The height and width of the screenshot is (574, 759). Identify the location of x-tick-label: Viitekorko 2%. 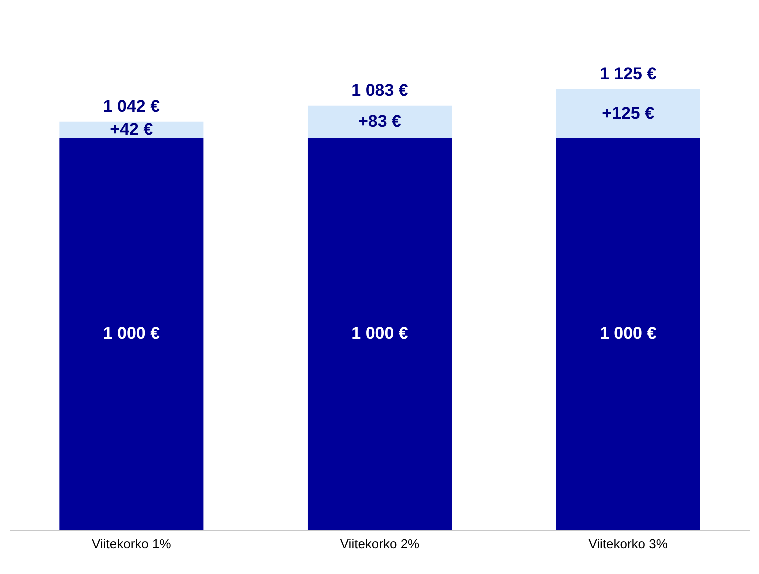
(380, 544).